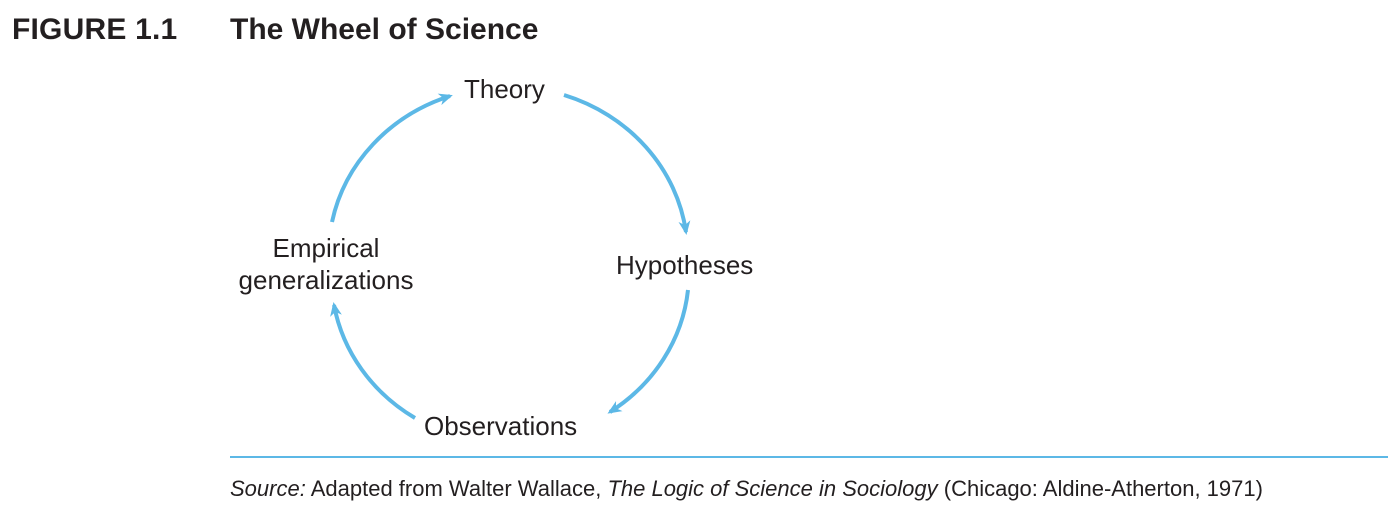 Image resolution: width=1392 pixels, height=518 pixels. Describe the element at coordinates (501, 426) in the screenshot. I see `node-observations: Observations` at that location.